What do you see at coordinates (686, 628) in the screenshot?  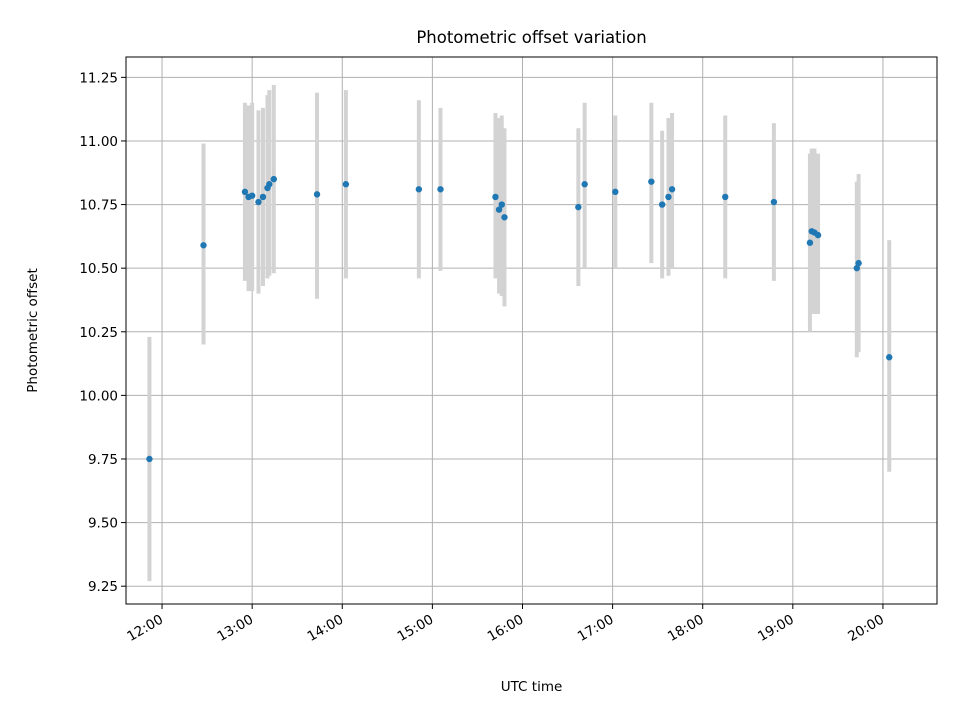 I see `x-tick-label: 18:00` at bounding box center [686, 628].